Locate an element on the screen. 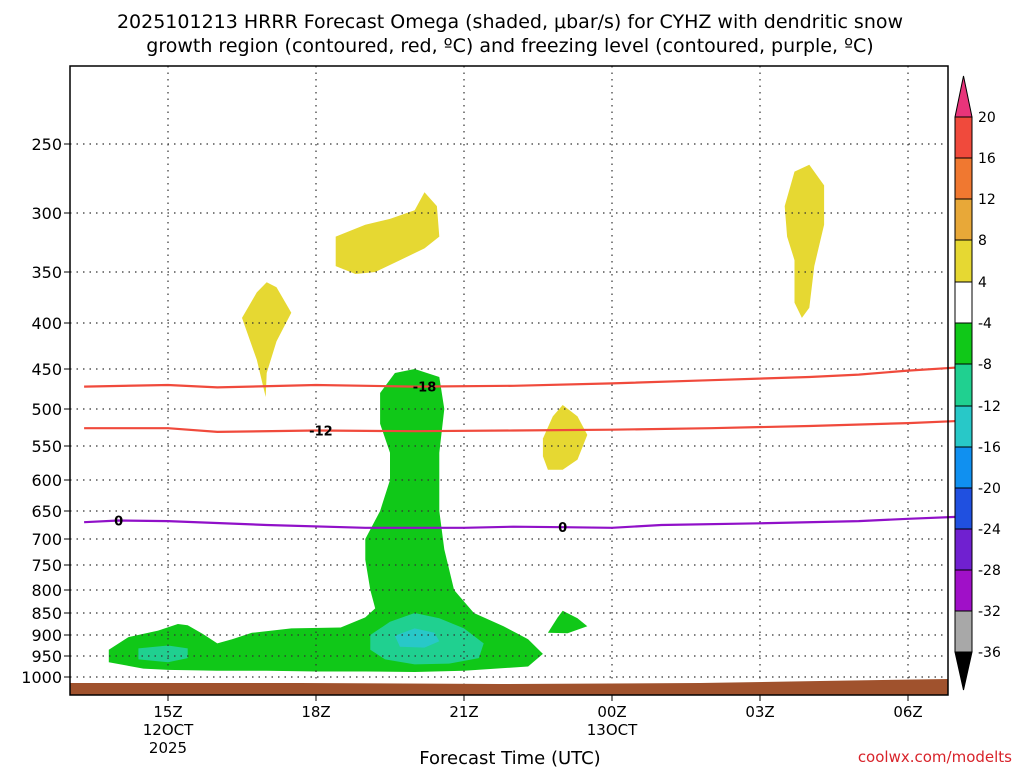 Image resolution: width=1024 pixels, height=768 pixels. colorbar-top-arrow is located at coordinates (963, 96).